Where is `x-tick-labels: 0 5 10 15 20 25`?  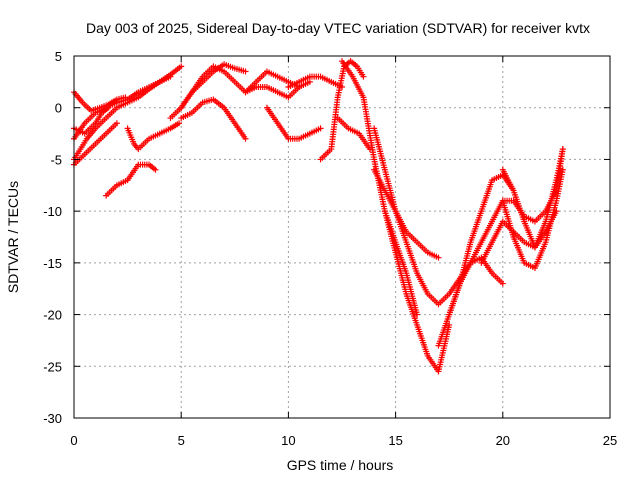 x-tick-labels: 0 5 10 15 20 25 is located at coordinates (343, 440).